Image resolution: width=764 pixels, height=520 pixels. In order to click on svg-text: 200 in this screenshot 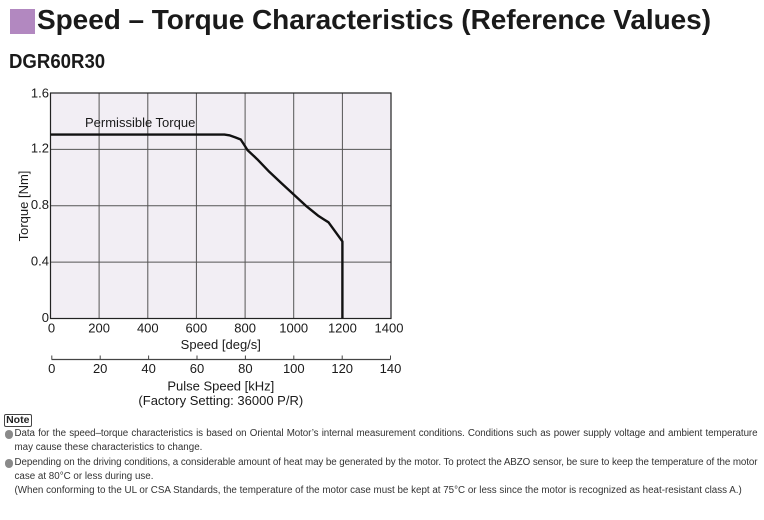, I will do `click(99, 328)`.